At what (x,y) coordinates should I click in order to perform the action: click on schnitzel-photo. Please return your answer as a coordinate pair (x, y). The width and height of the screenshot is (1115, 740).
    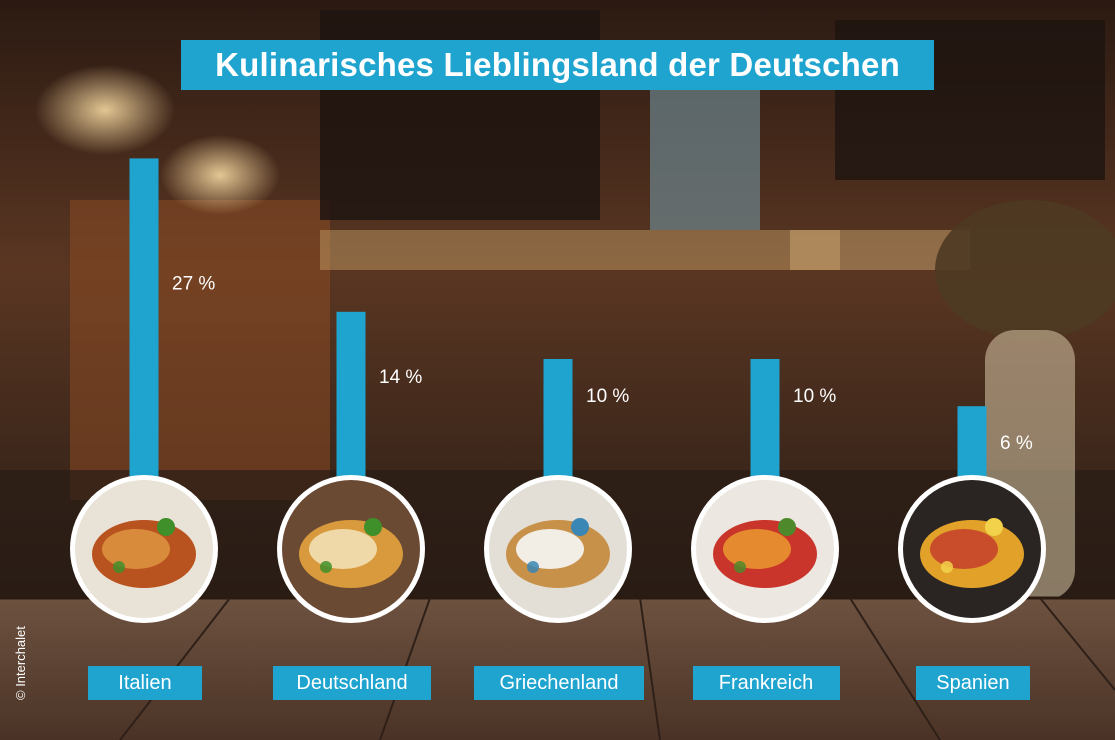
    Looking at the image, I should click on (351, 549).